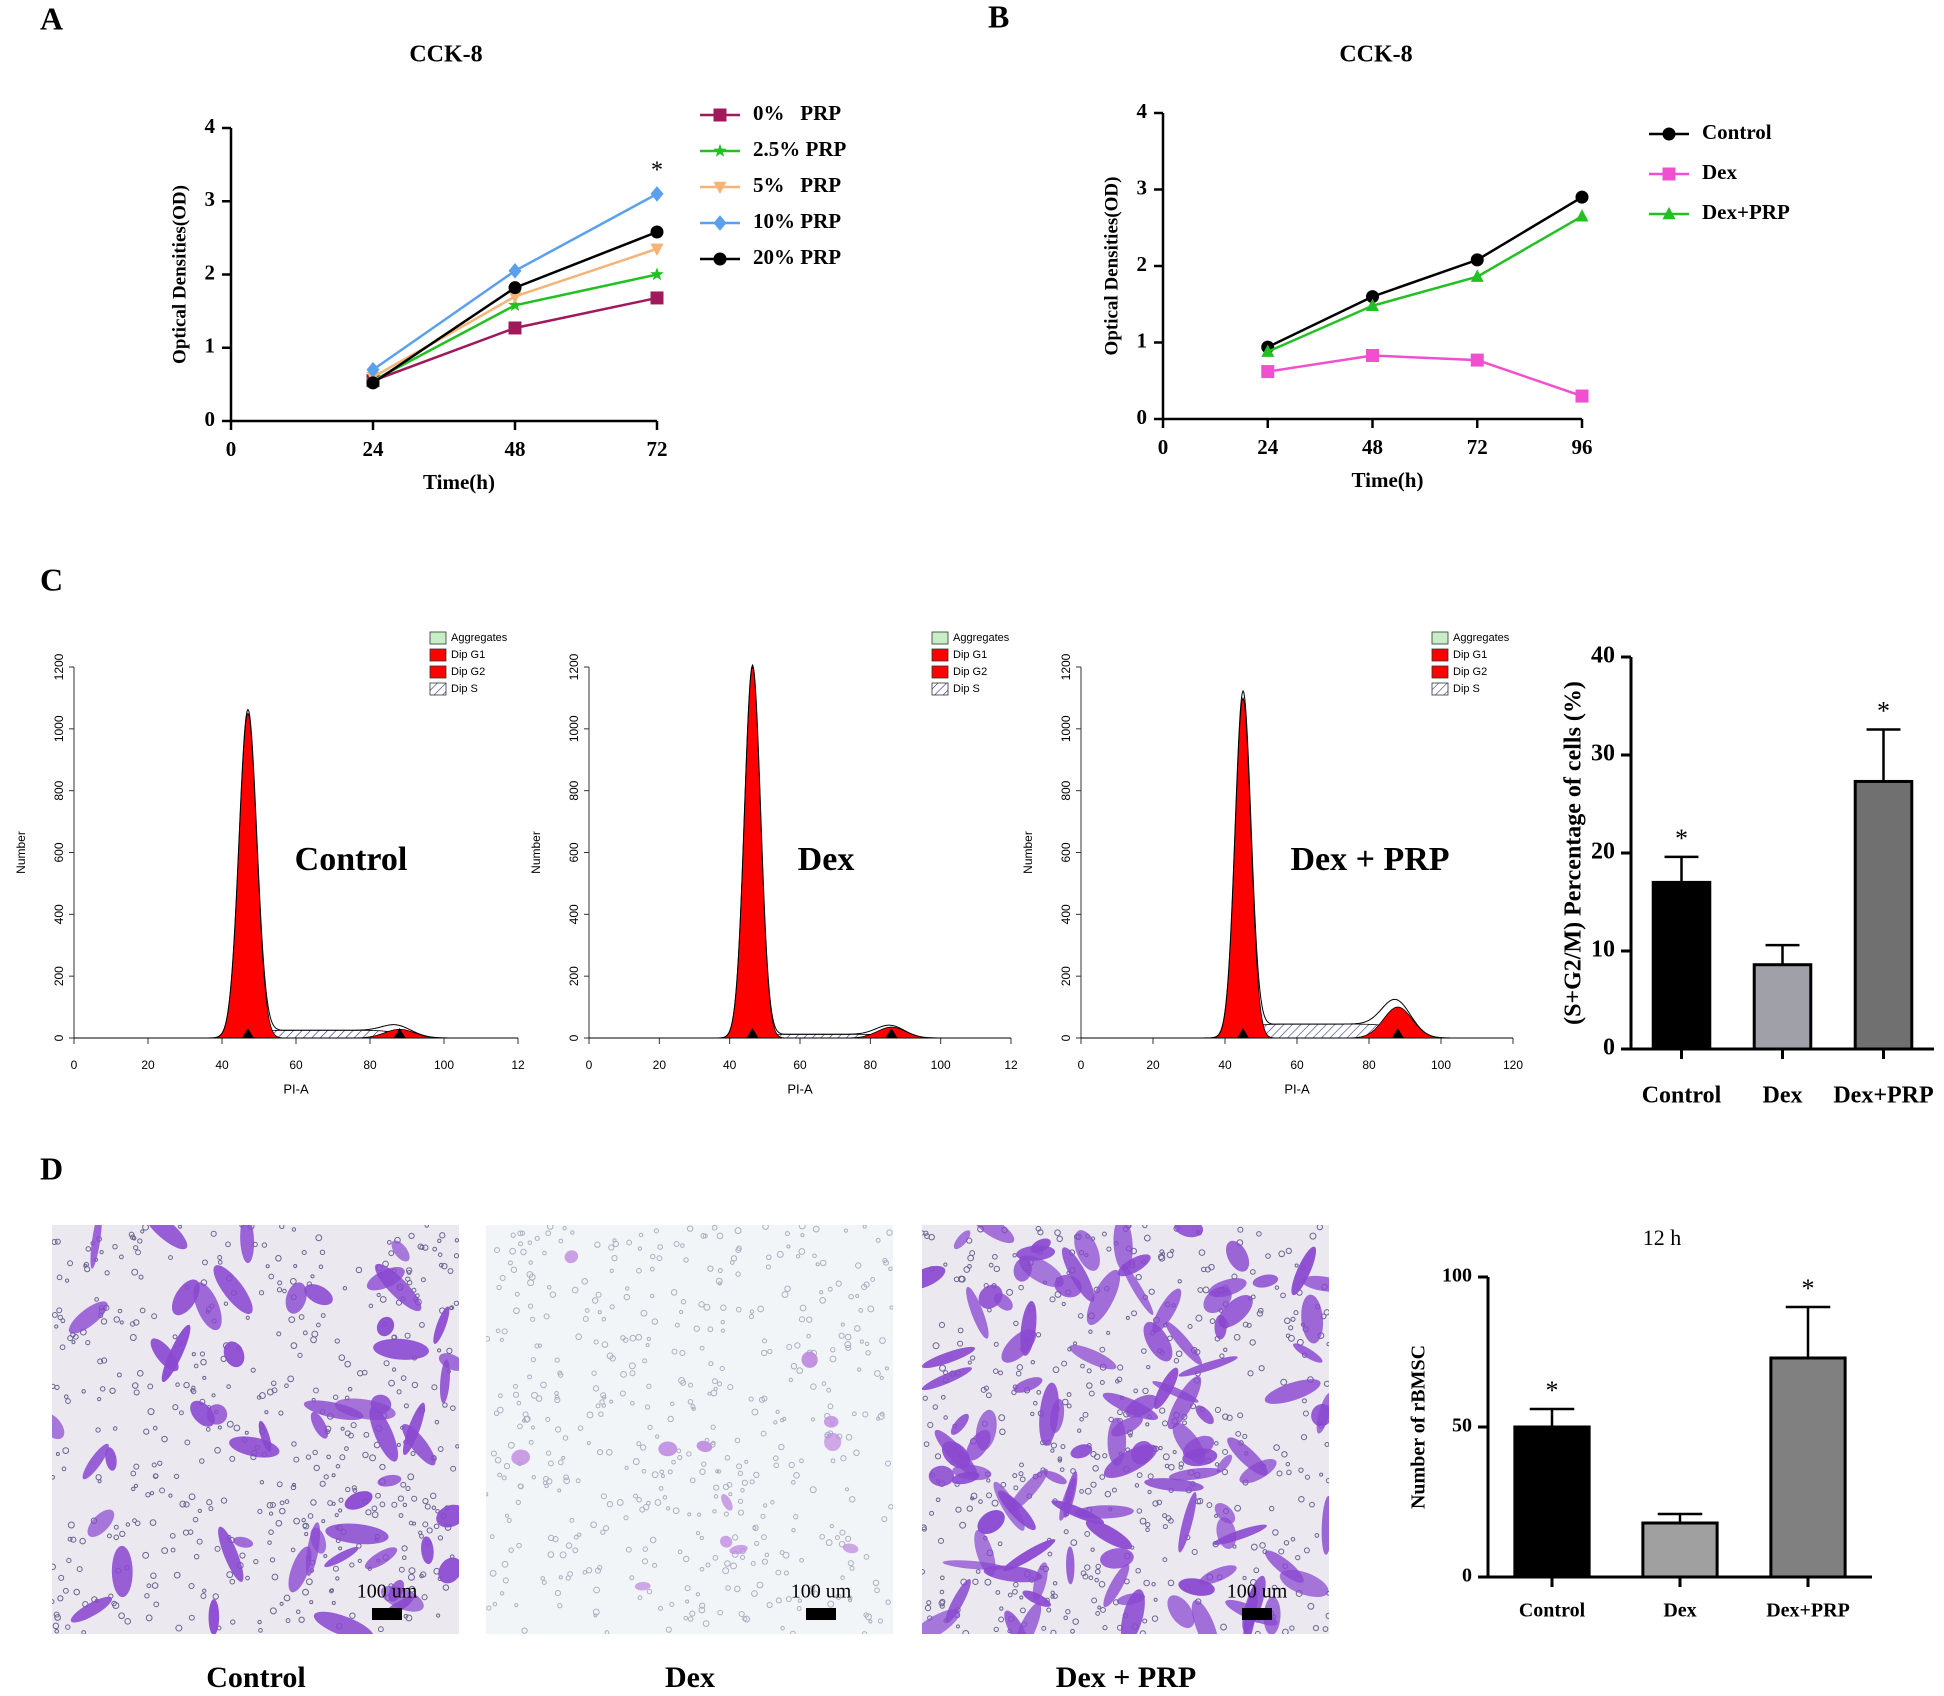 The width and height of the screenshot is (1944, 1696). I want to click on x-tick-label: 40, so click(1225, 1065).